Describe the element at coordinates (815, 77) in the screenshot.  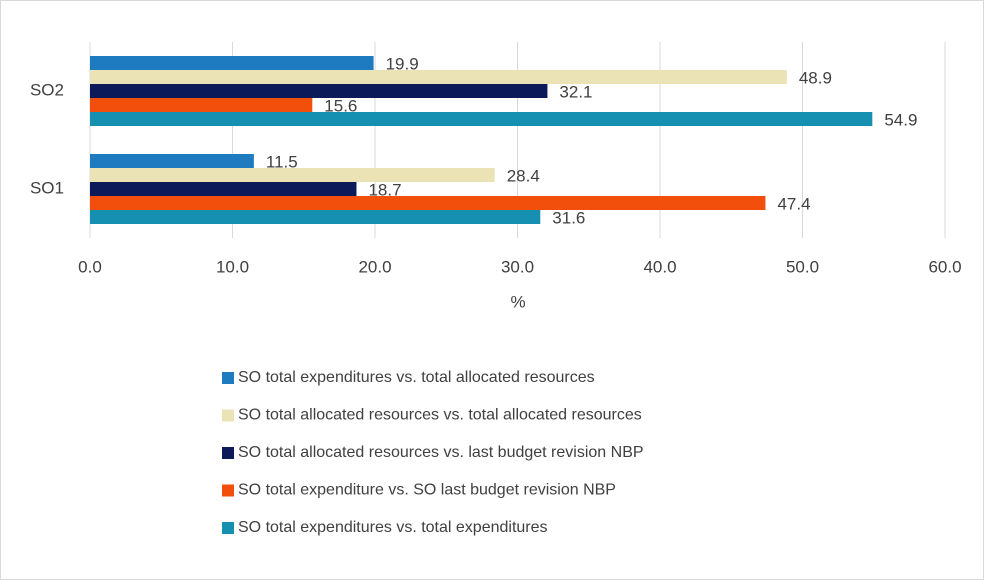
I see `data-label: 48.9` at that location.